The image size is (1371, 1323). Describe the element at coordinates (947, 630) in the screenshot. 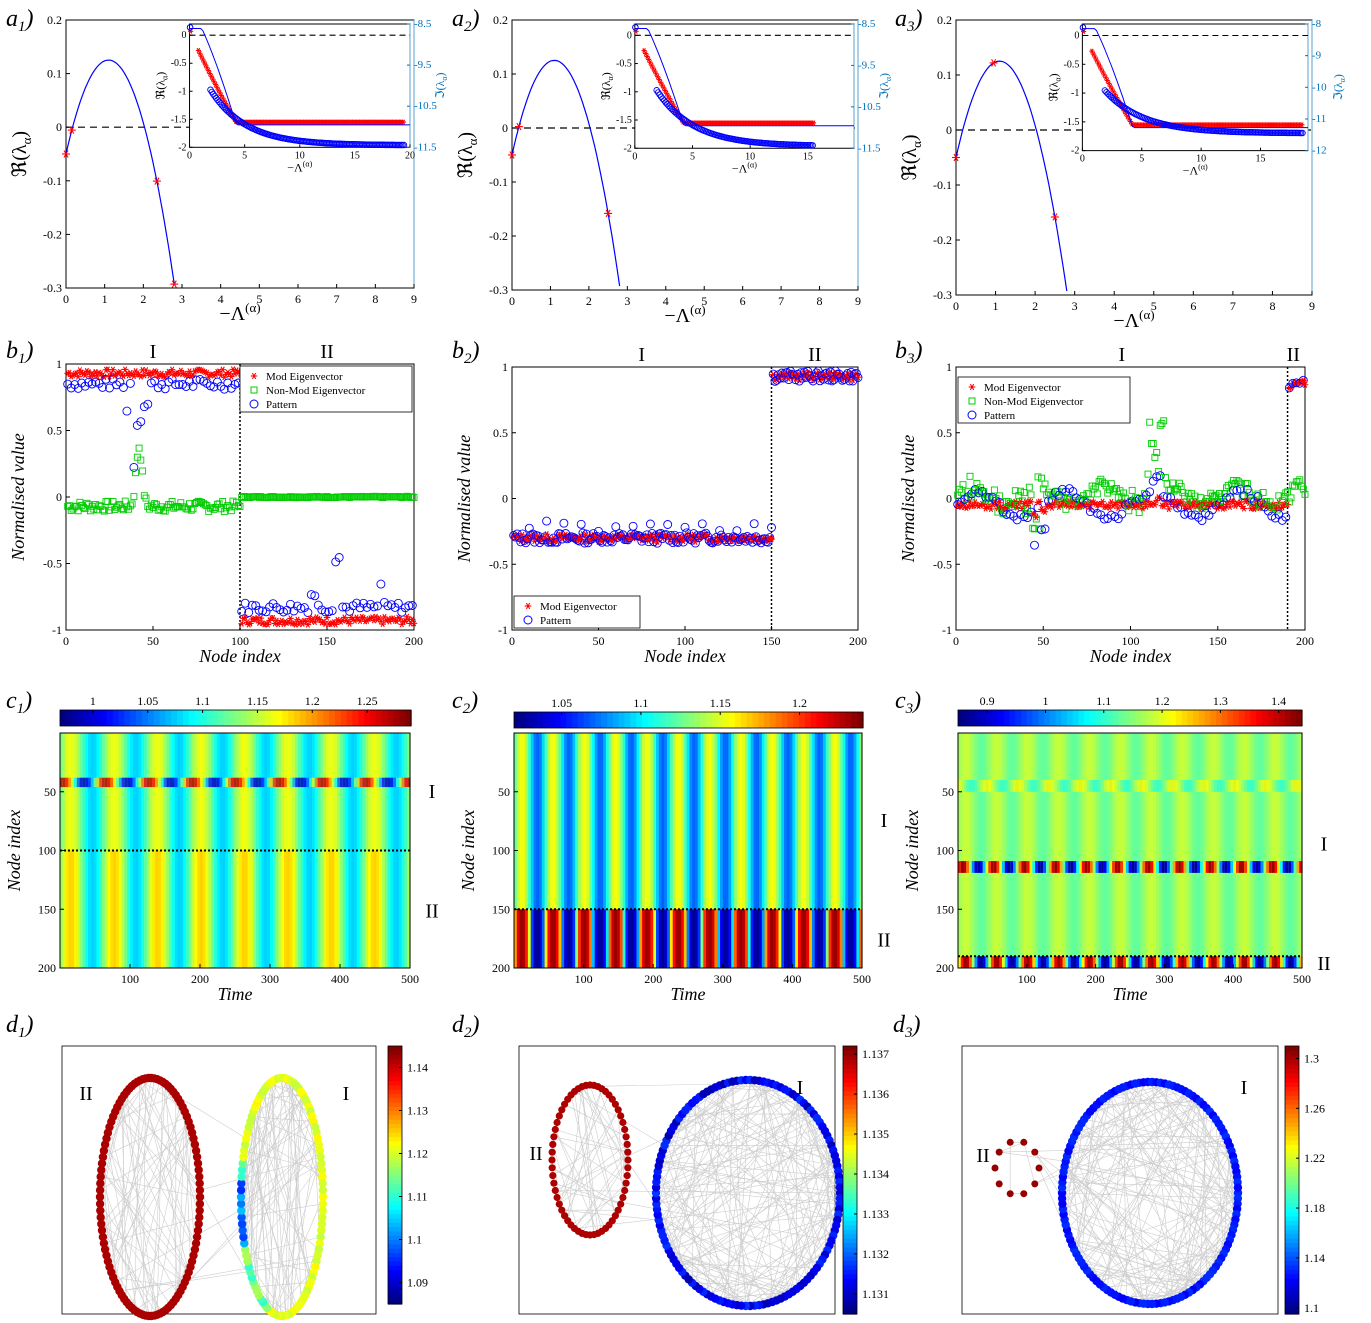

I see `y-tick-label: -1` at that location.